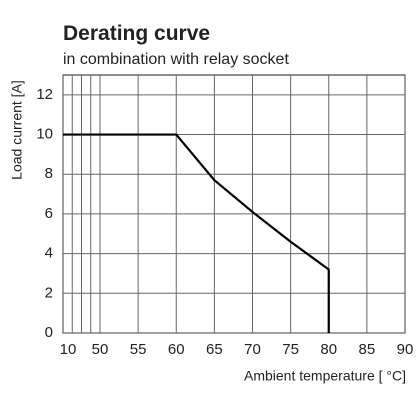 The image size is (416, 416). What do you see at coordinates (367, 349) in the screenshot?
I see `x-tick-label: 85` at bounding box center [367, 349].